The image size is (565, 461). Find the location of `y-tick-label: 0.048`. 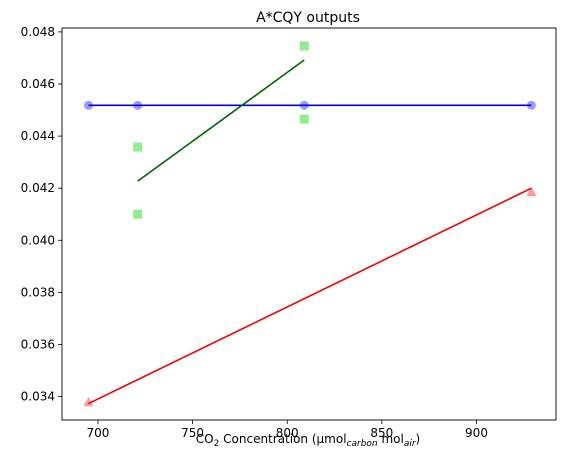

y-tick-label: 0.048 is located at coordinates (38, 32).